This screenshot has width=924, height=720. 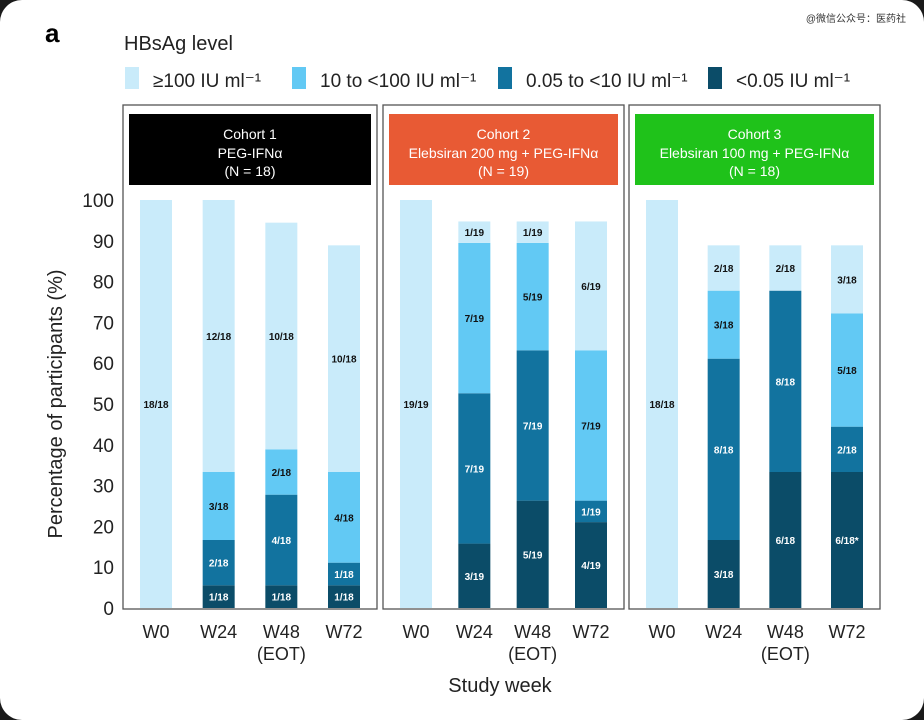 I want to click on x-tick-label: W48, so click(x=532, y=632).